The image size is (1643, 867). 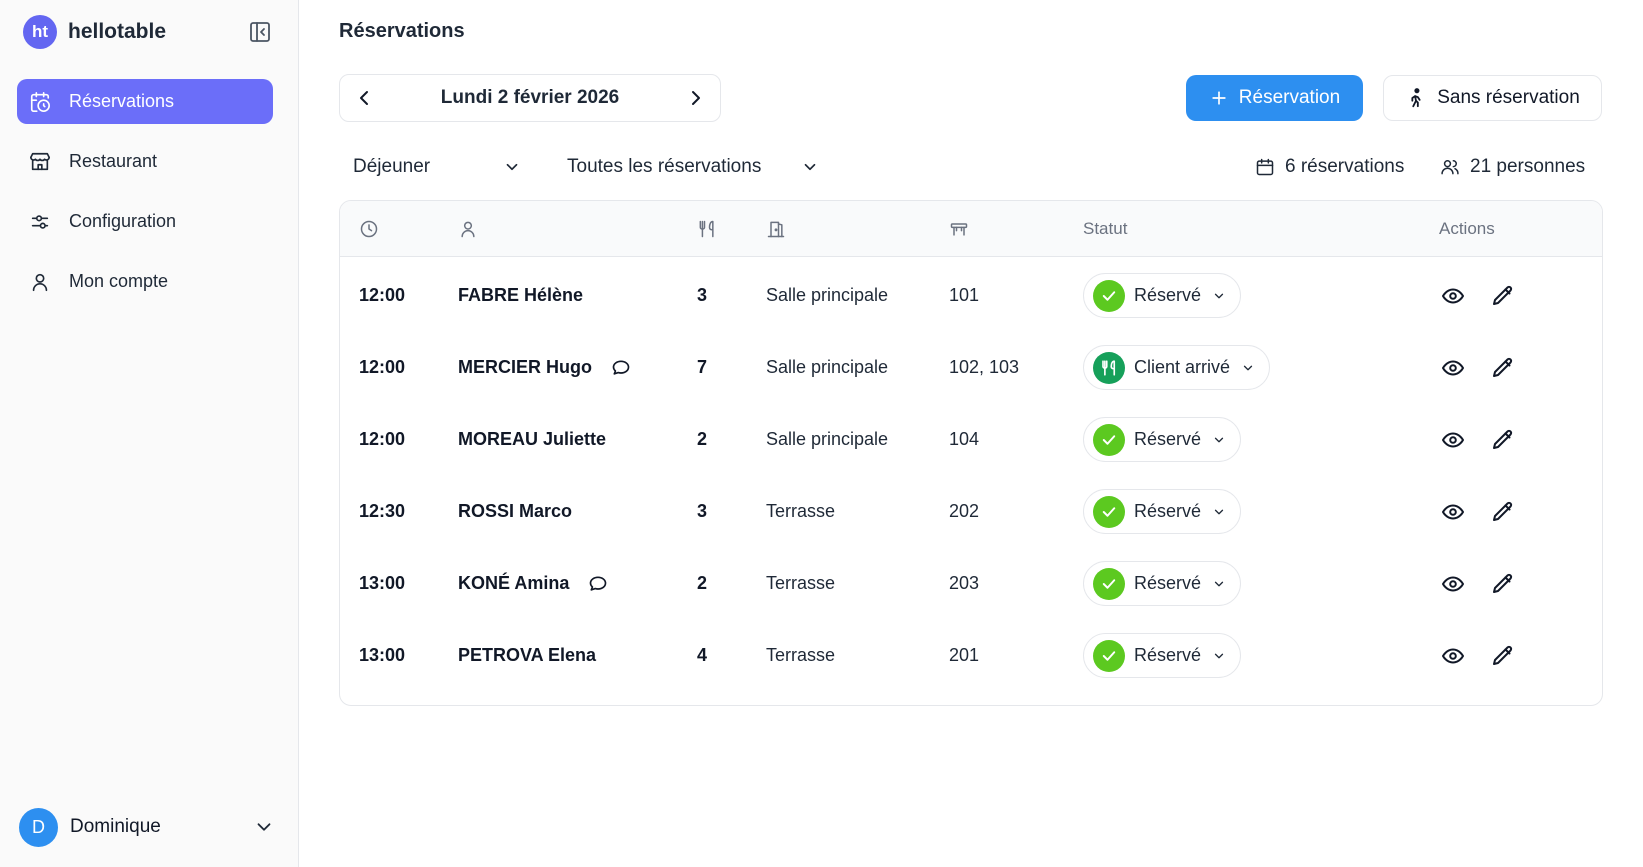 What do you see at coordinates (1289, 97) in the screenshot?
I see `new-reservation-label: Réservation` at bounding box center [1289, 97].